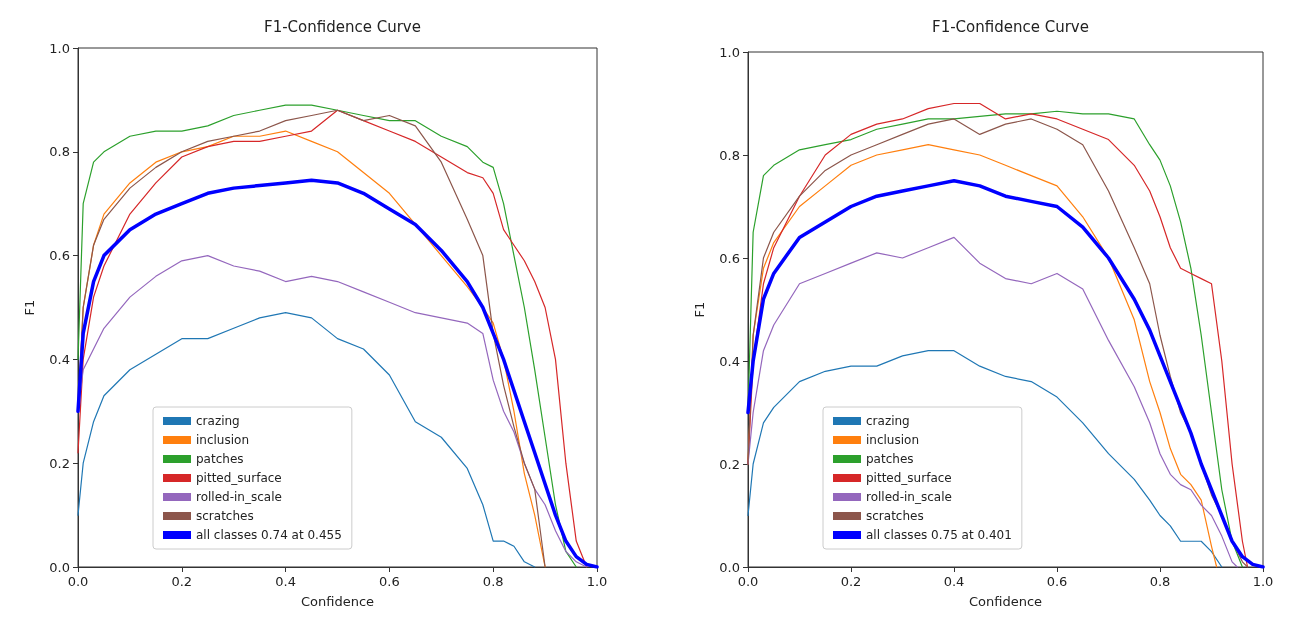  I want to click on legend-label: all classes 0.74 at 0.455, so click(269, 535).